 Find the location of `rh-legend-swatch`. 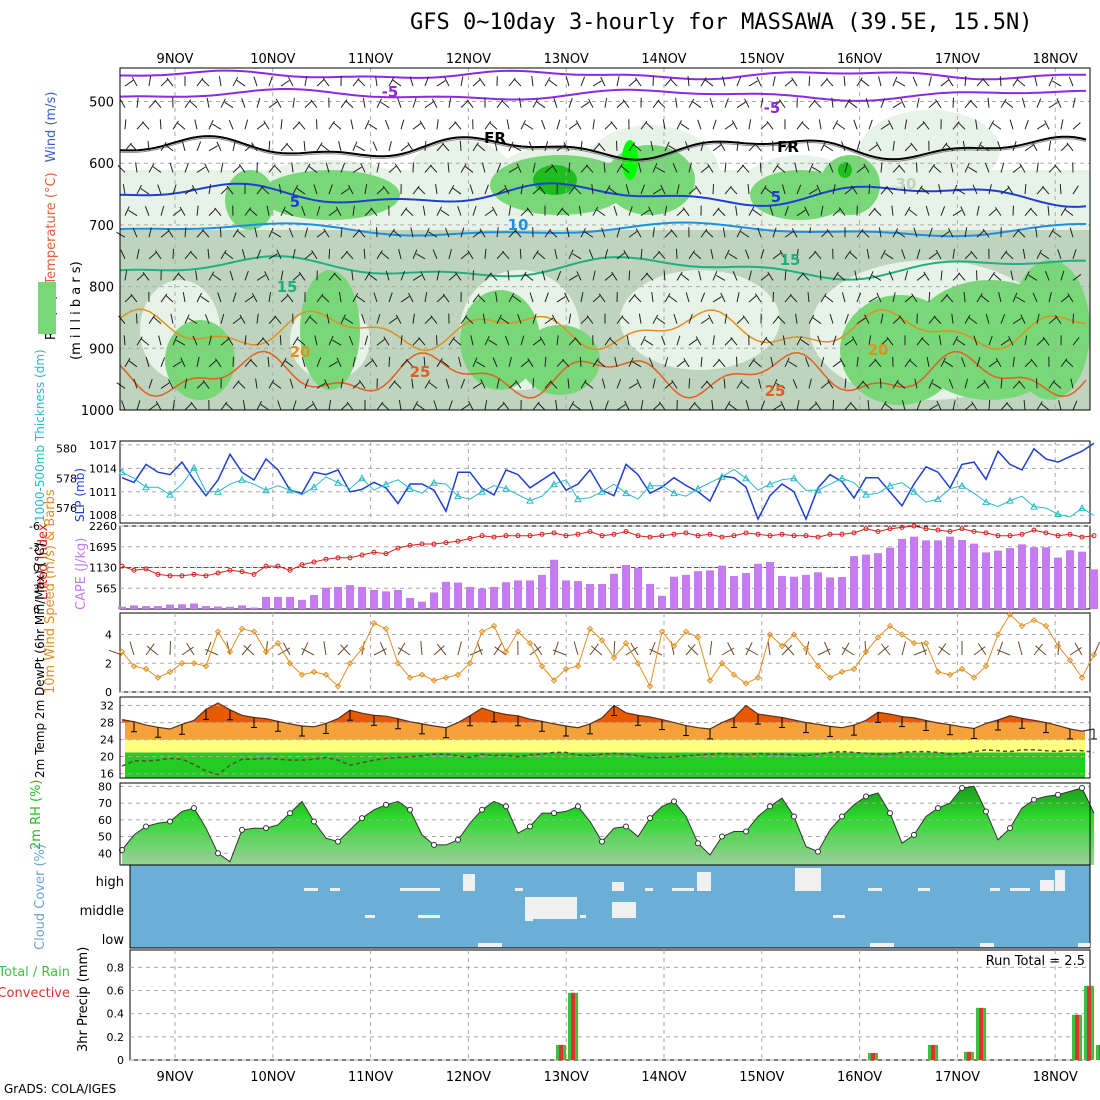

rh-legend-swatch is located at coordinates (47, 308).